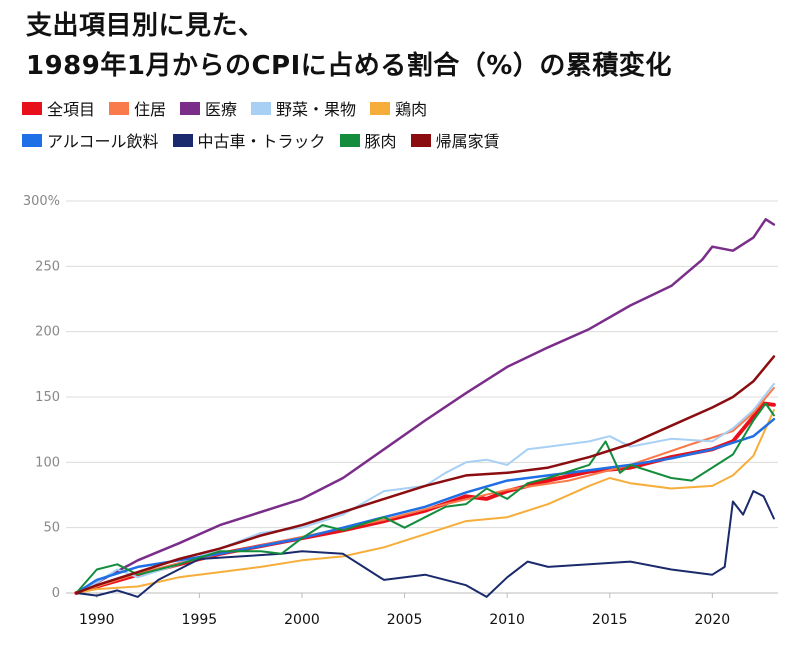  What do you see at coordinates (425, 544) in the screenshot?
I see `series-line` at bounding box center [425, 544].